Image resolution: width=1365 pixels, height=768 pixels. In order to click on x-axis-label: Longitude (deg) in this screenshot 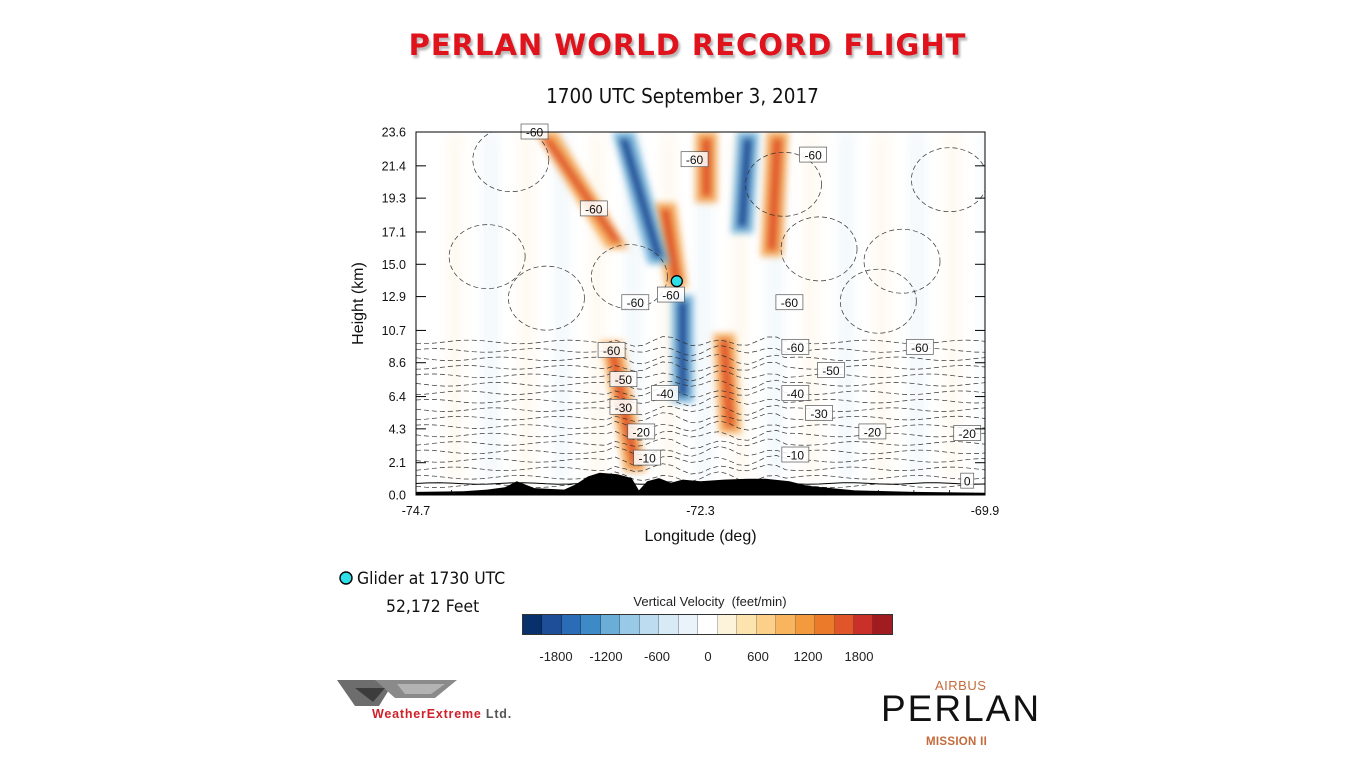, I will do `click(700, 536)`.